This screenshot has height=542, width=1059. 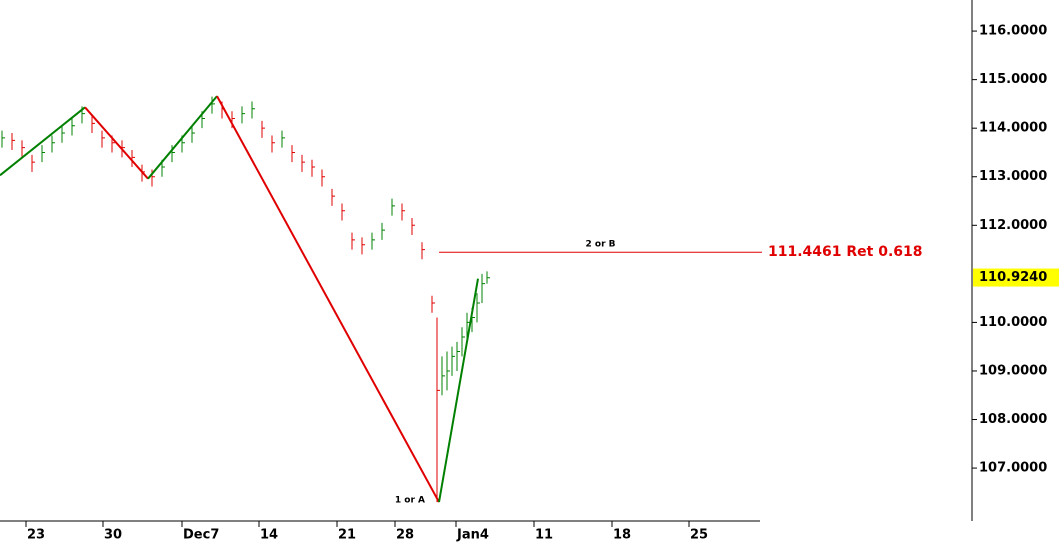 What do you see at coordinates (1013, 79) in the screenshot?
I see `y-tick-label: 115.0000` at bounding box center [1013, 79].